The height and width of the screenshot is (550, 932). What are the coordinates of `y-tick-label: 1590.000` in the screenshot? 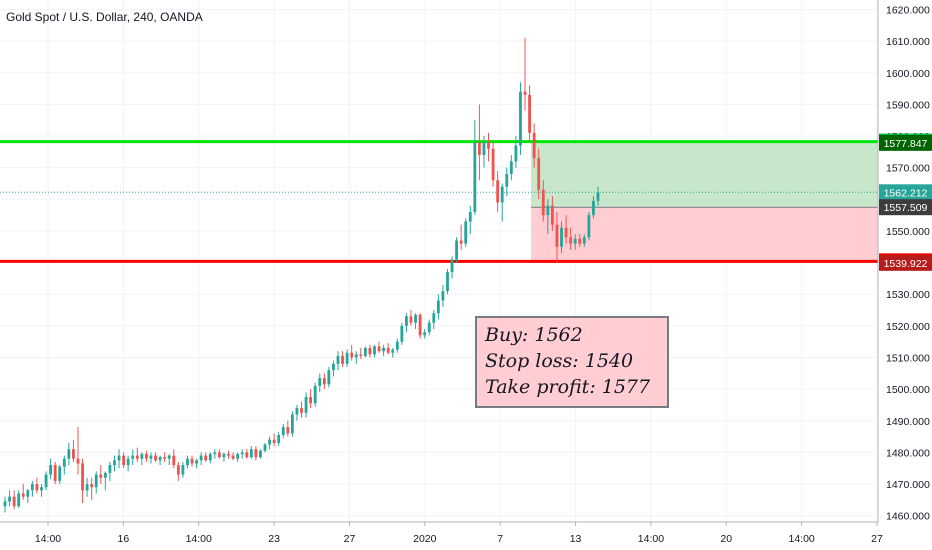 It's located at (908, 105).